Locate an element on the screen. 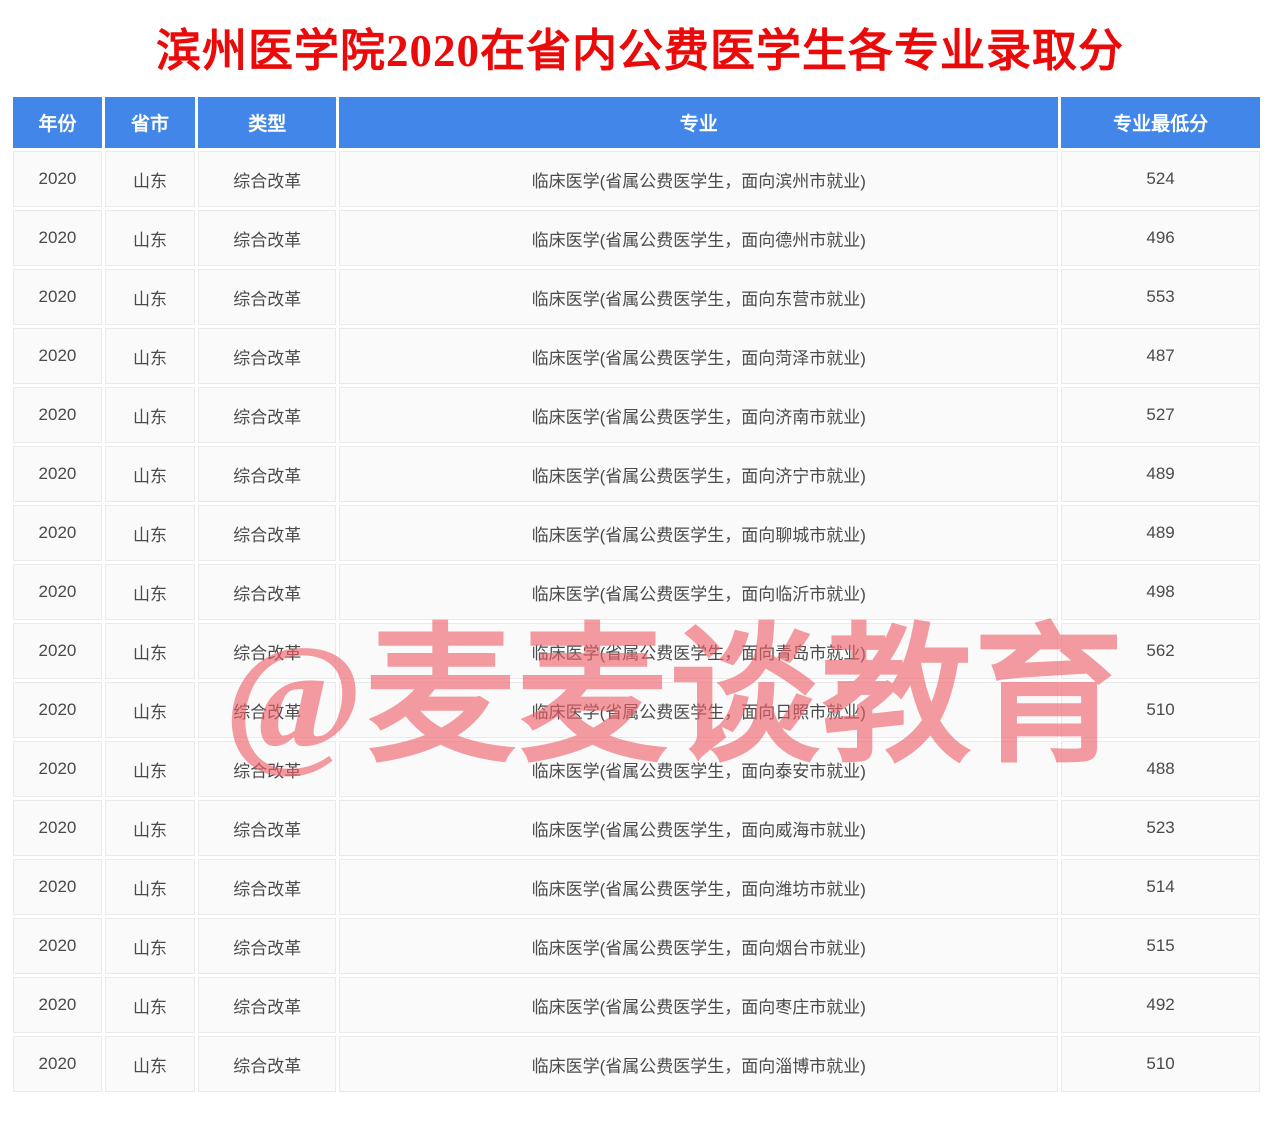  cell-major: 临床医学(省属公费医学生，面向滨州市就业) is located at coordinates (699, 179).